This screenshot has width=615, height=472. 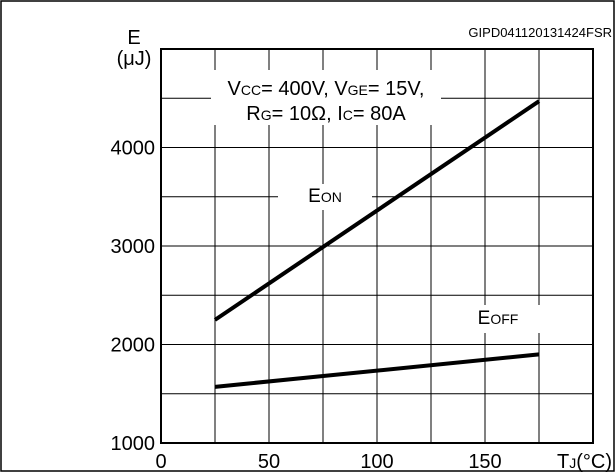 What do you see at coordinates (584, 461) in the screenshot?
I see `x-axis-label: TJ(°C)` at bounding box center [584, 461].